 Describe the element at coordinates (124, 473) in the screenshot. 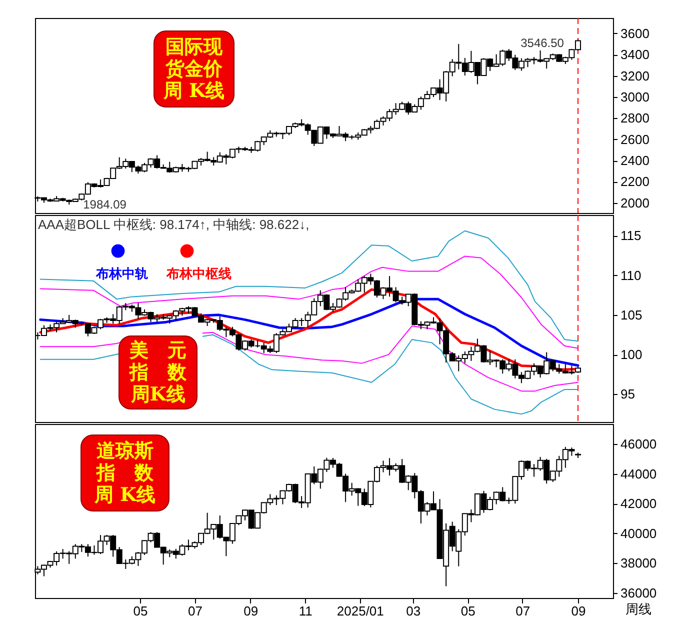

I see `text: 道琼斯指 数周 K线` at that location.